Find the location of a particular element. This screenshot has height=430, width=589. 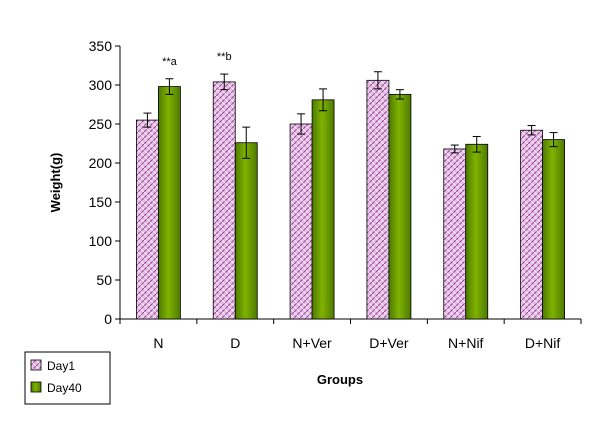

y-tick-label: 350 is located at coordinates (101, 46).